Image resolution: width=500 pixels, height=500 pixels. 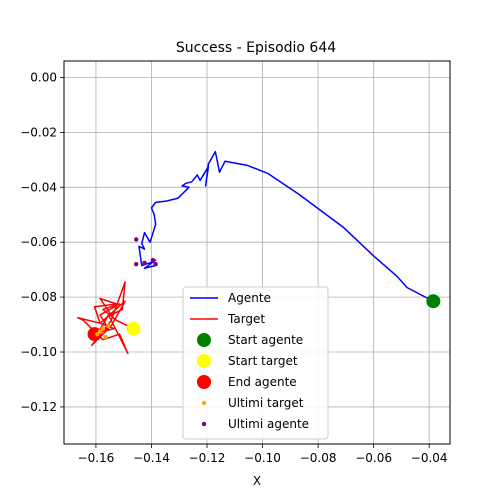 I want to click on y-axis: 0.00 −0.02 −0.04 −0.06 −0.08 −0.10 −0.12, so click(x=42, y=242).